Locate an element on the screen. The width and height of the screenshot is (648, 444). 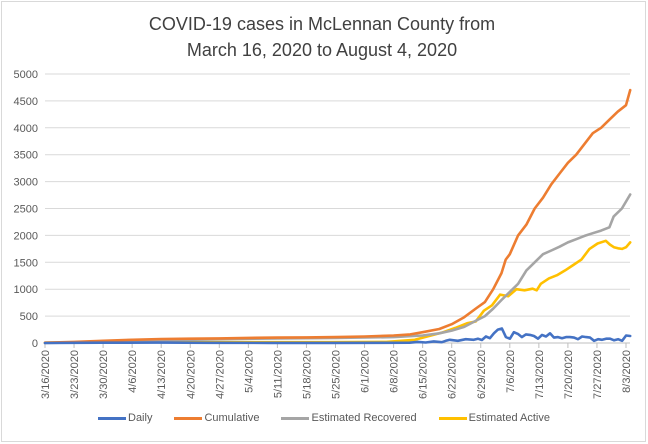
legend-item: Daily is located at coordinates (125, 418).